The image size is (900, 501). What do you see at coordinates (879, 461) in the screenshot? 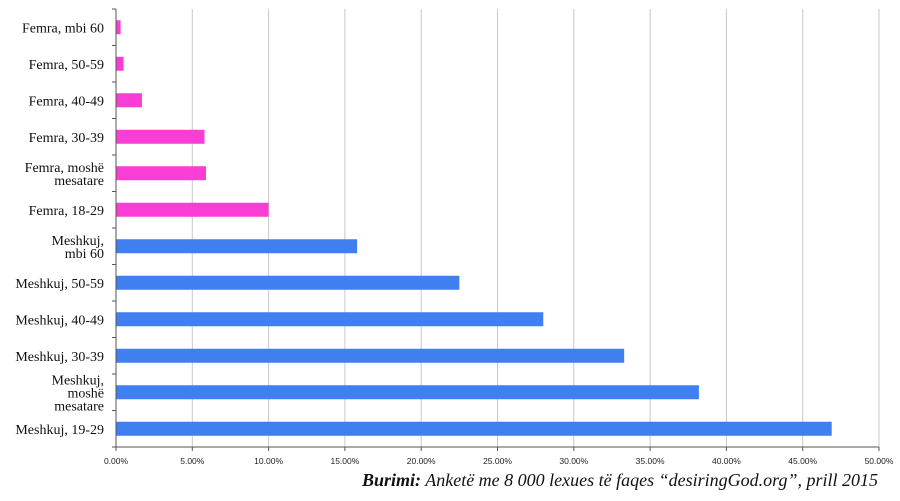
I see `x-tick-label: 50.00%` at bounding box center [879, 461].